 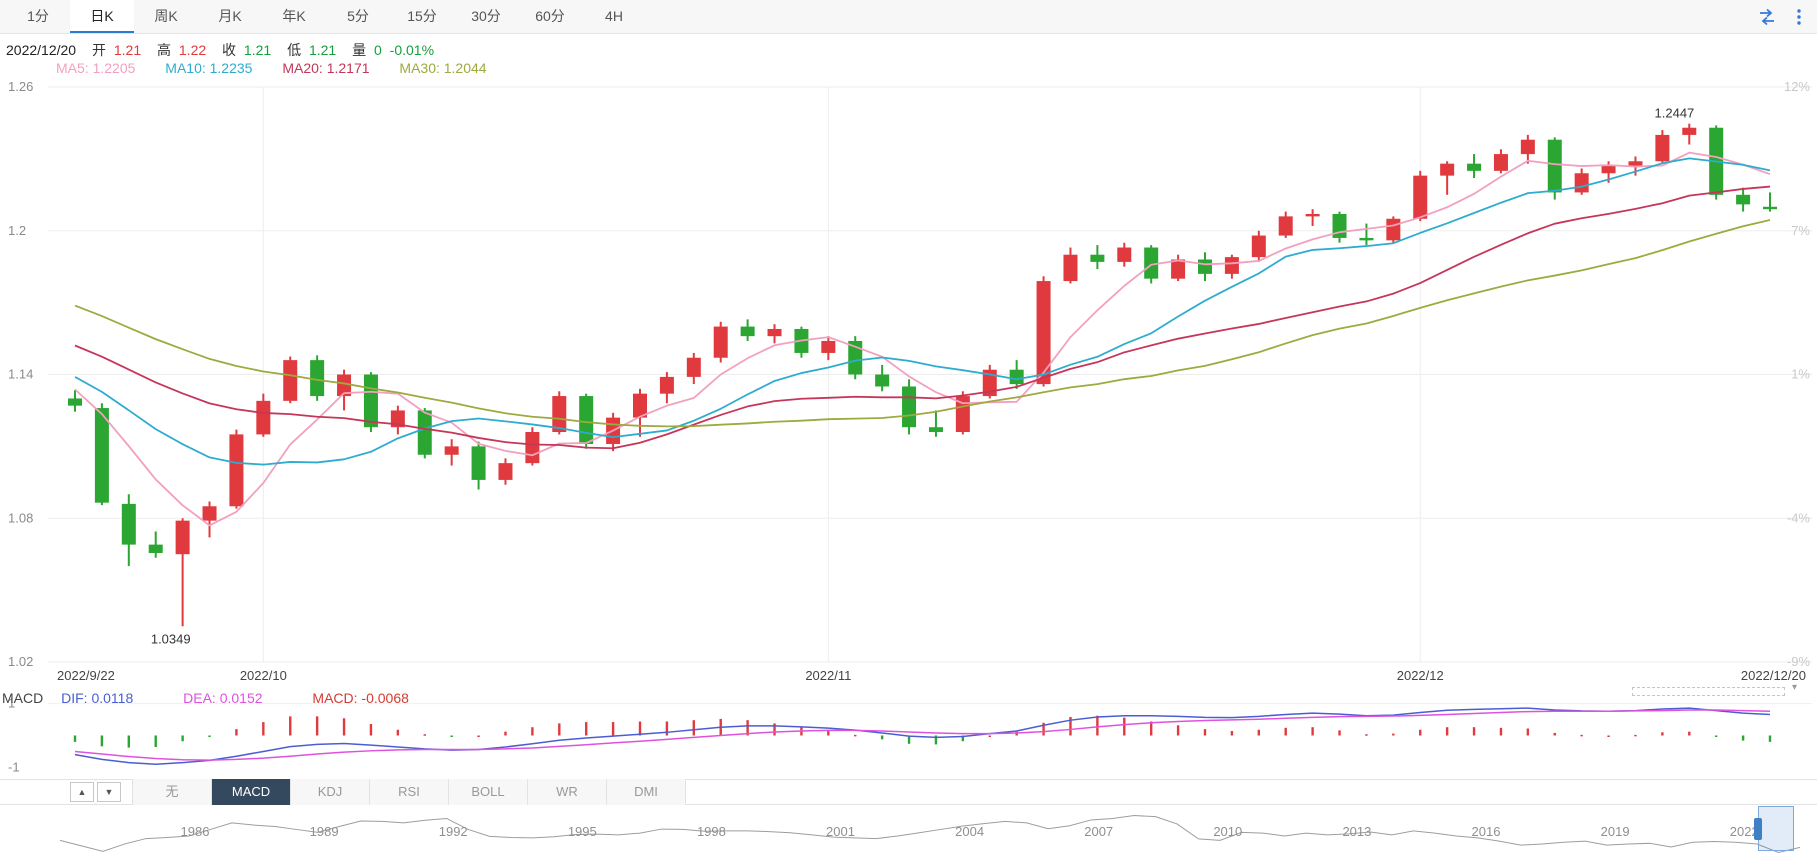 I want to click on macd-histogram, so click(x=922, y=731).